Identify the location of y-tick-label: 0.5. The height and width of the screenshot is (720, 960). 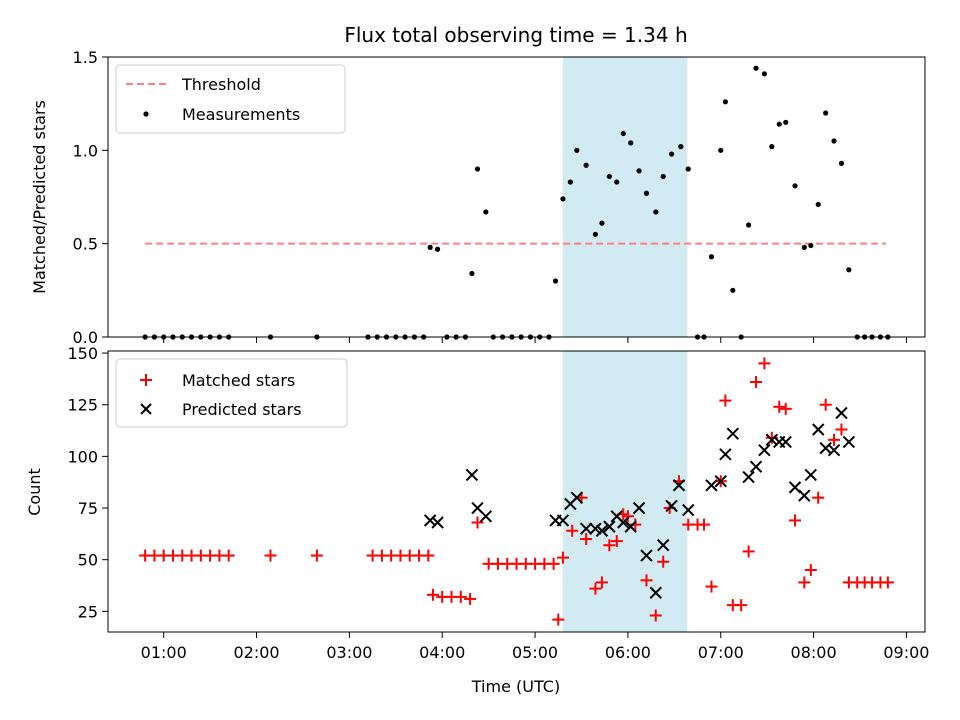
(85, 244).